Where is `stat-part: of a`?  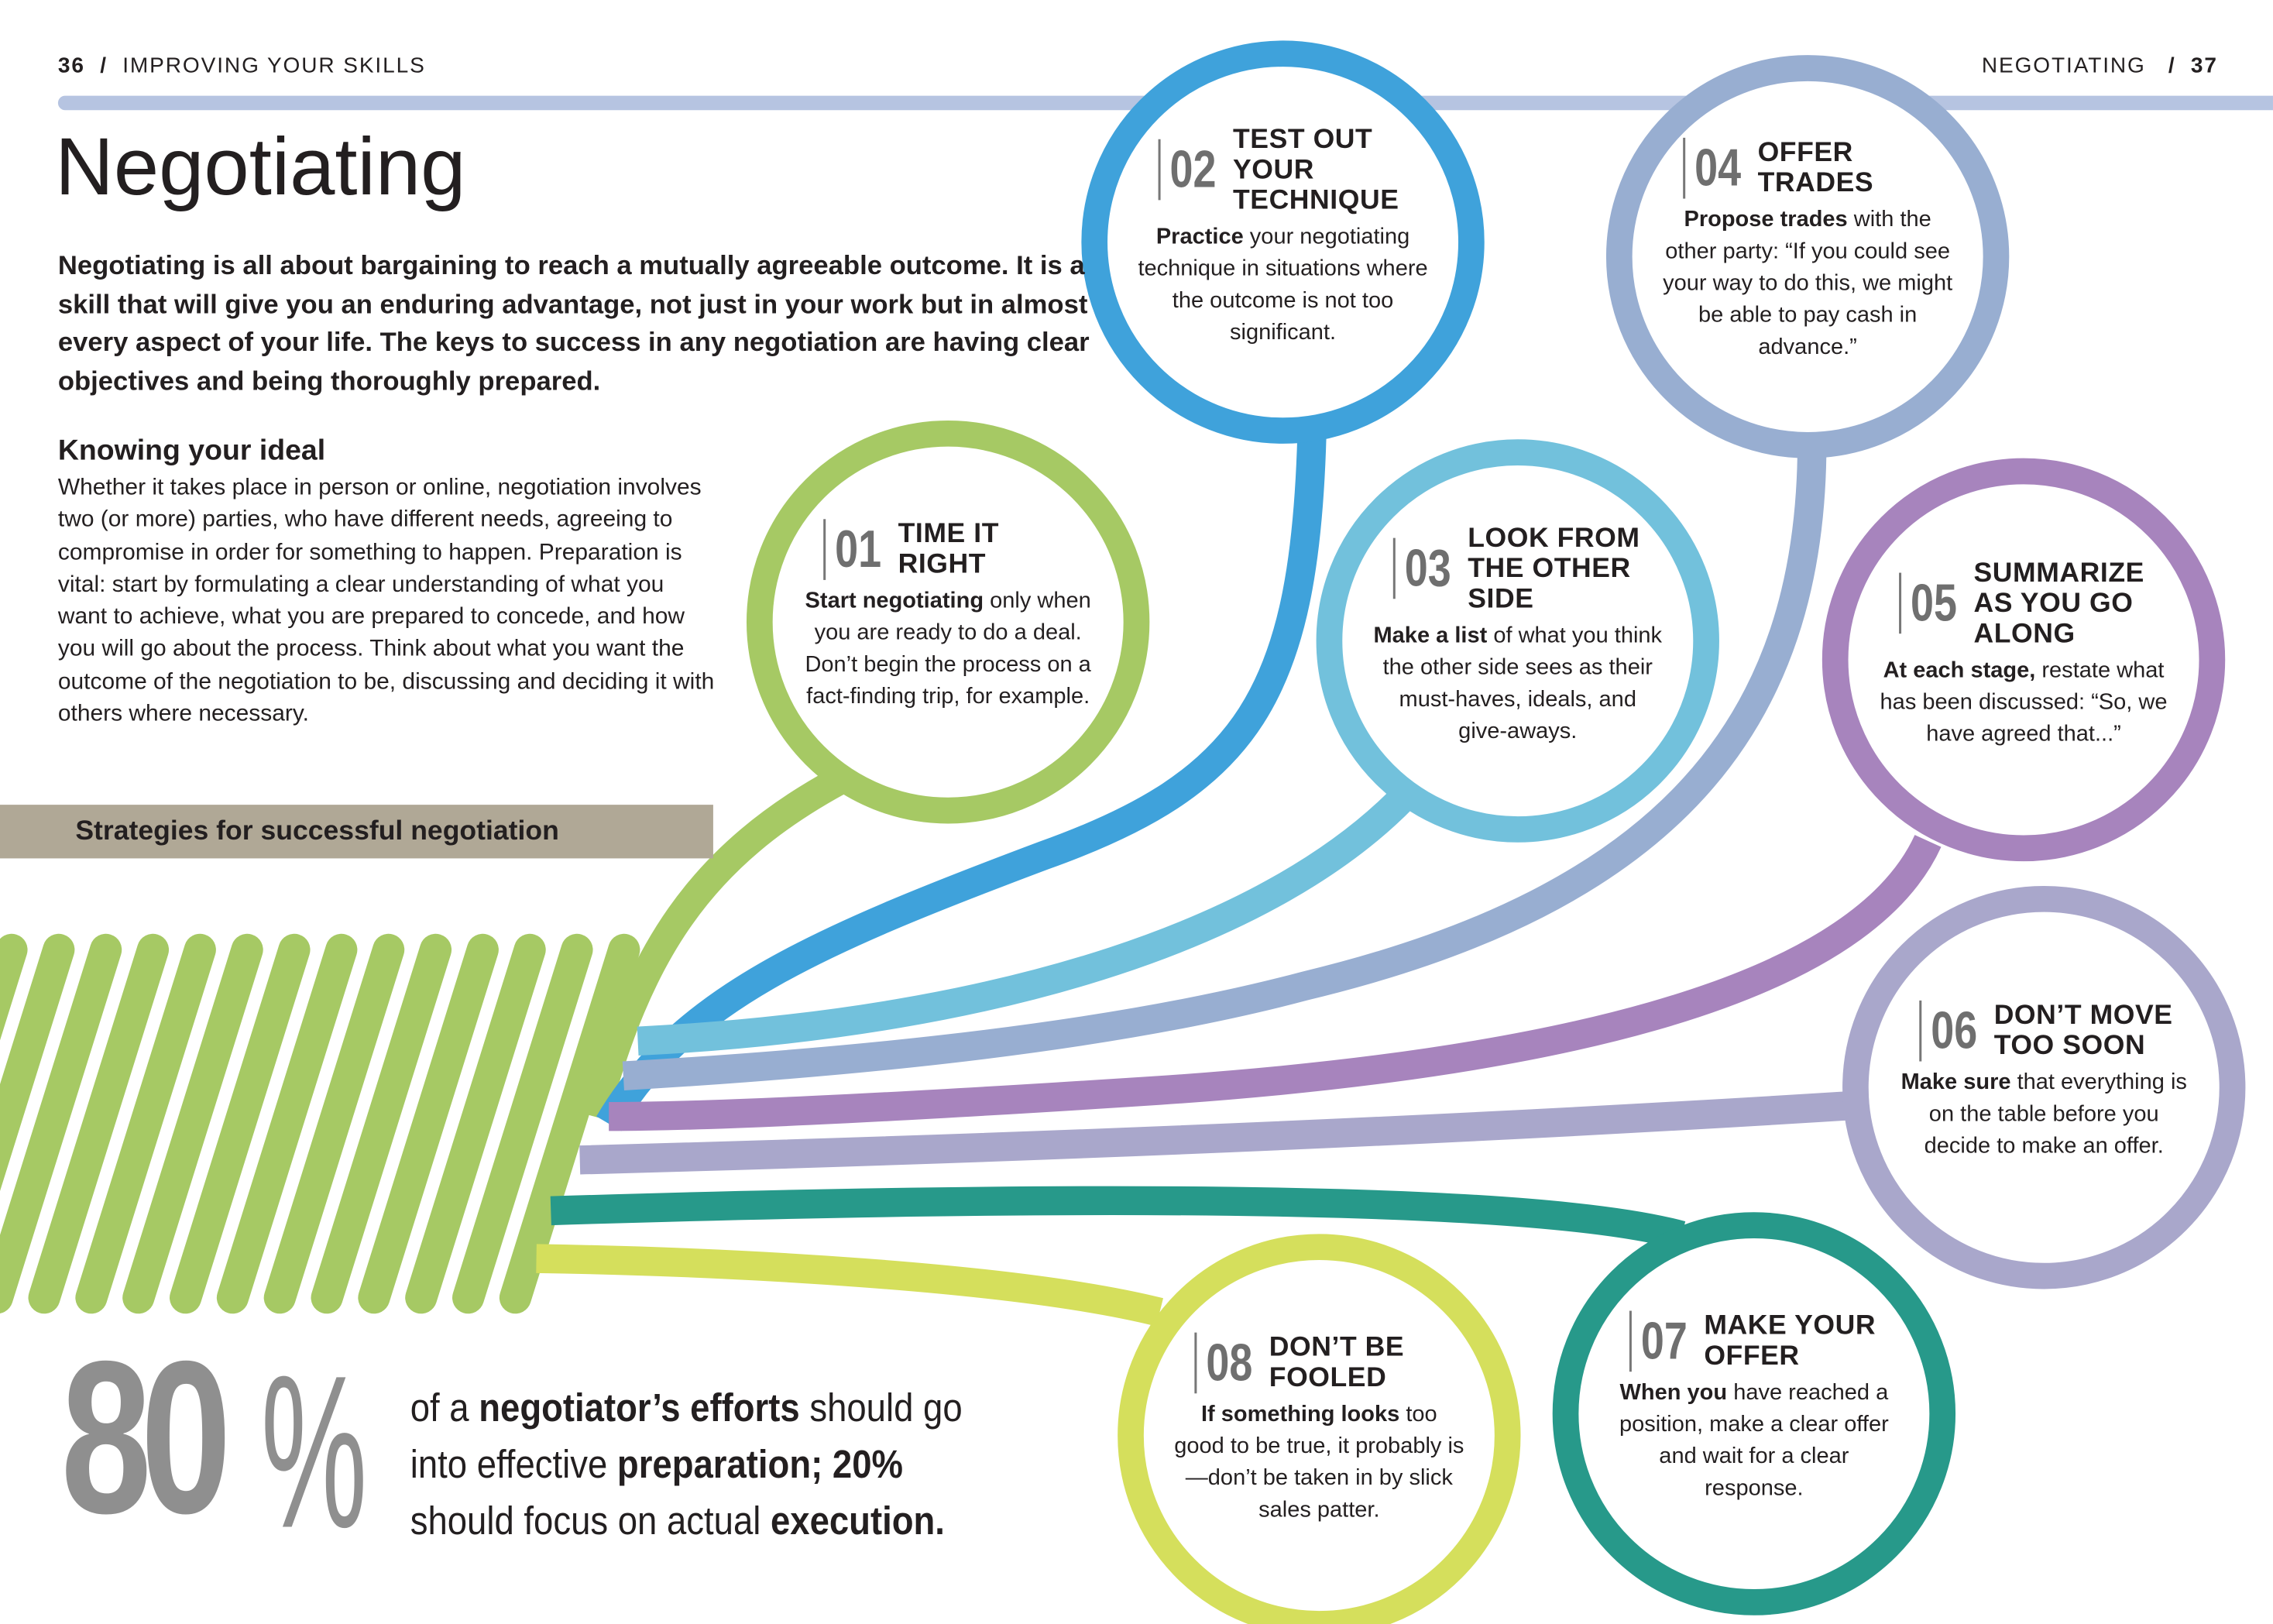
stat-part: of a is located at coordinates (445, 1407).